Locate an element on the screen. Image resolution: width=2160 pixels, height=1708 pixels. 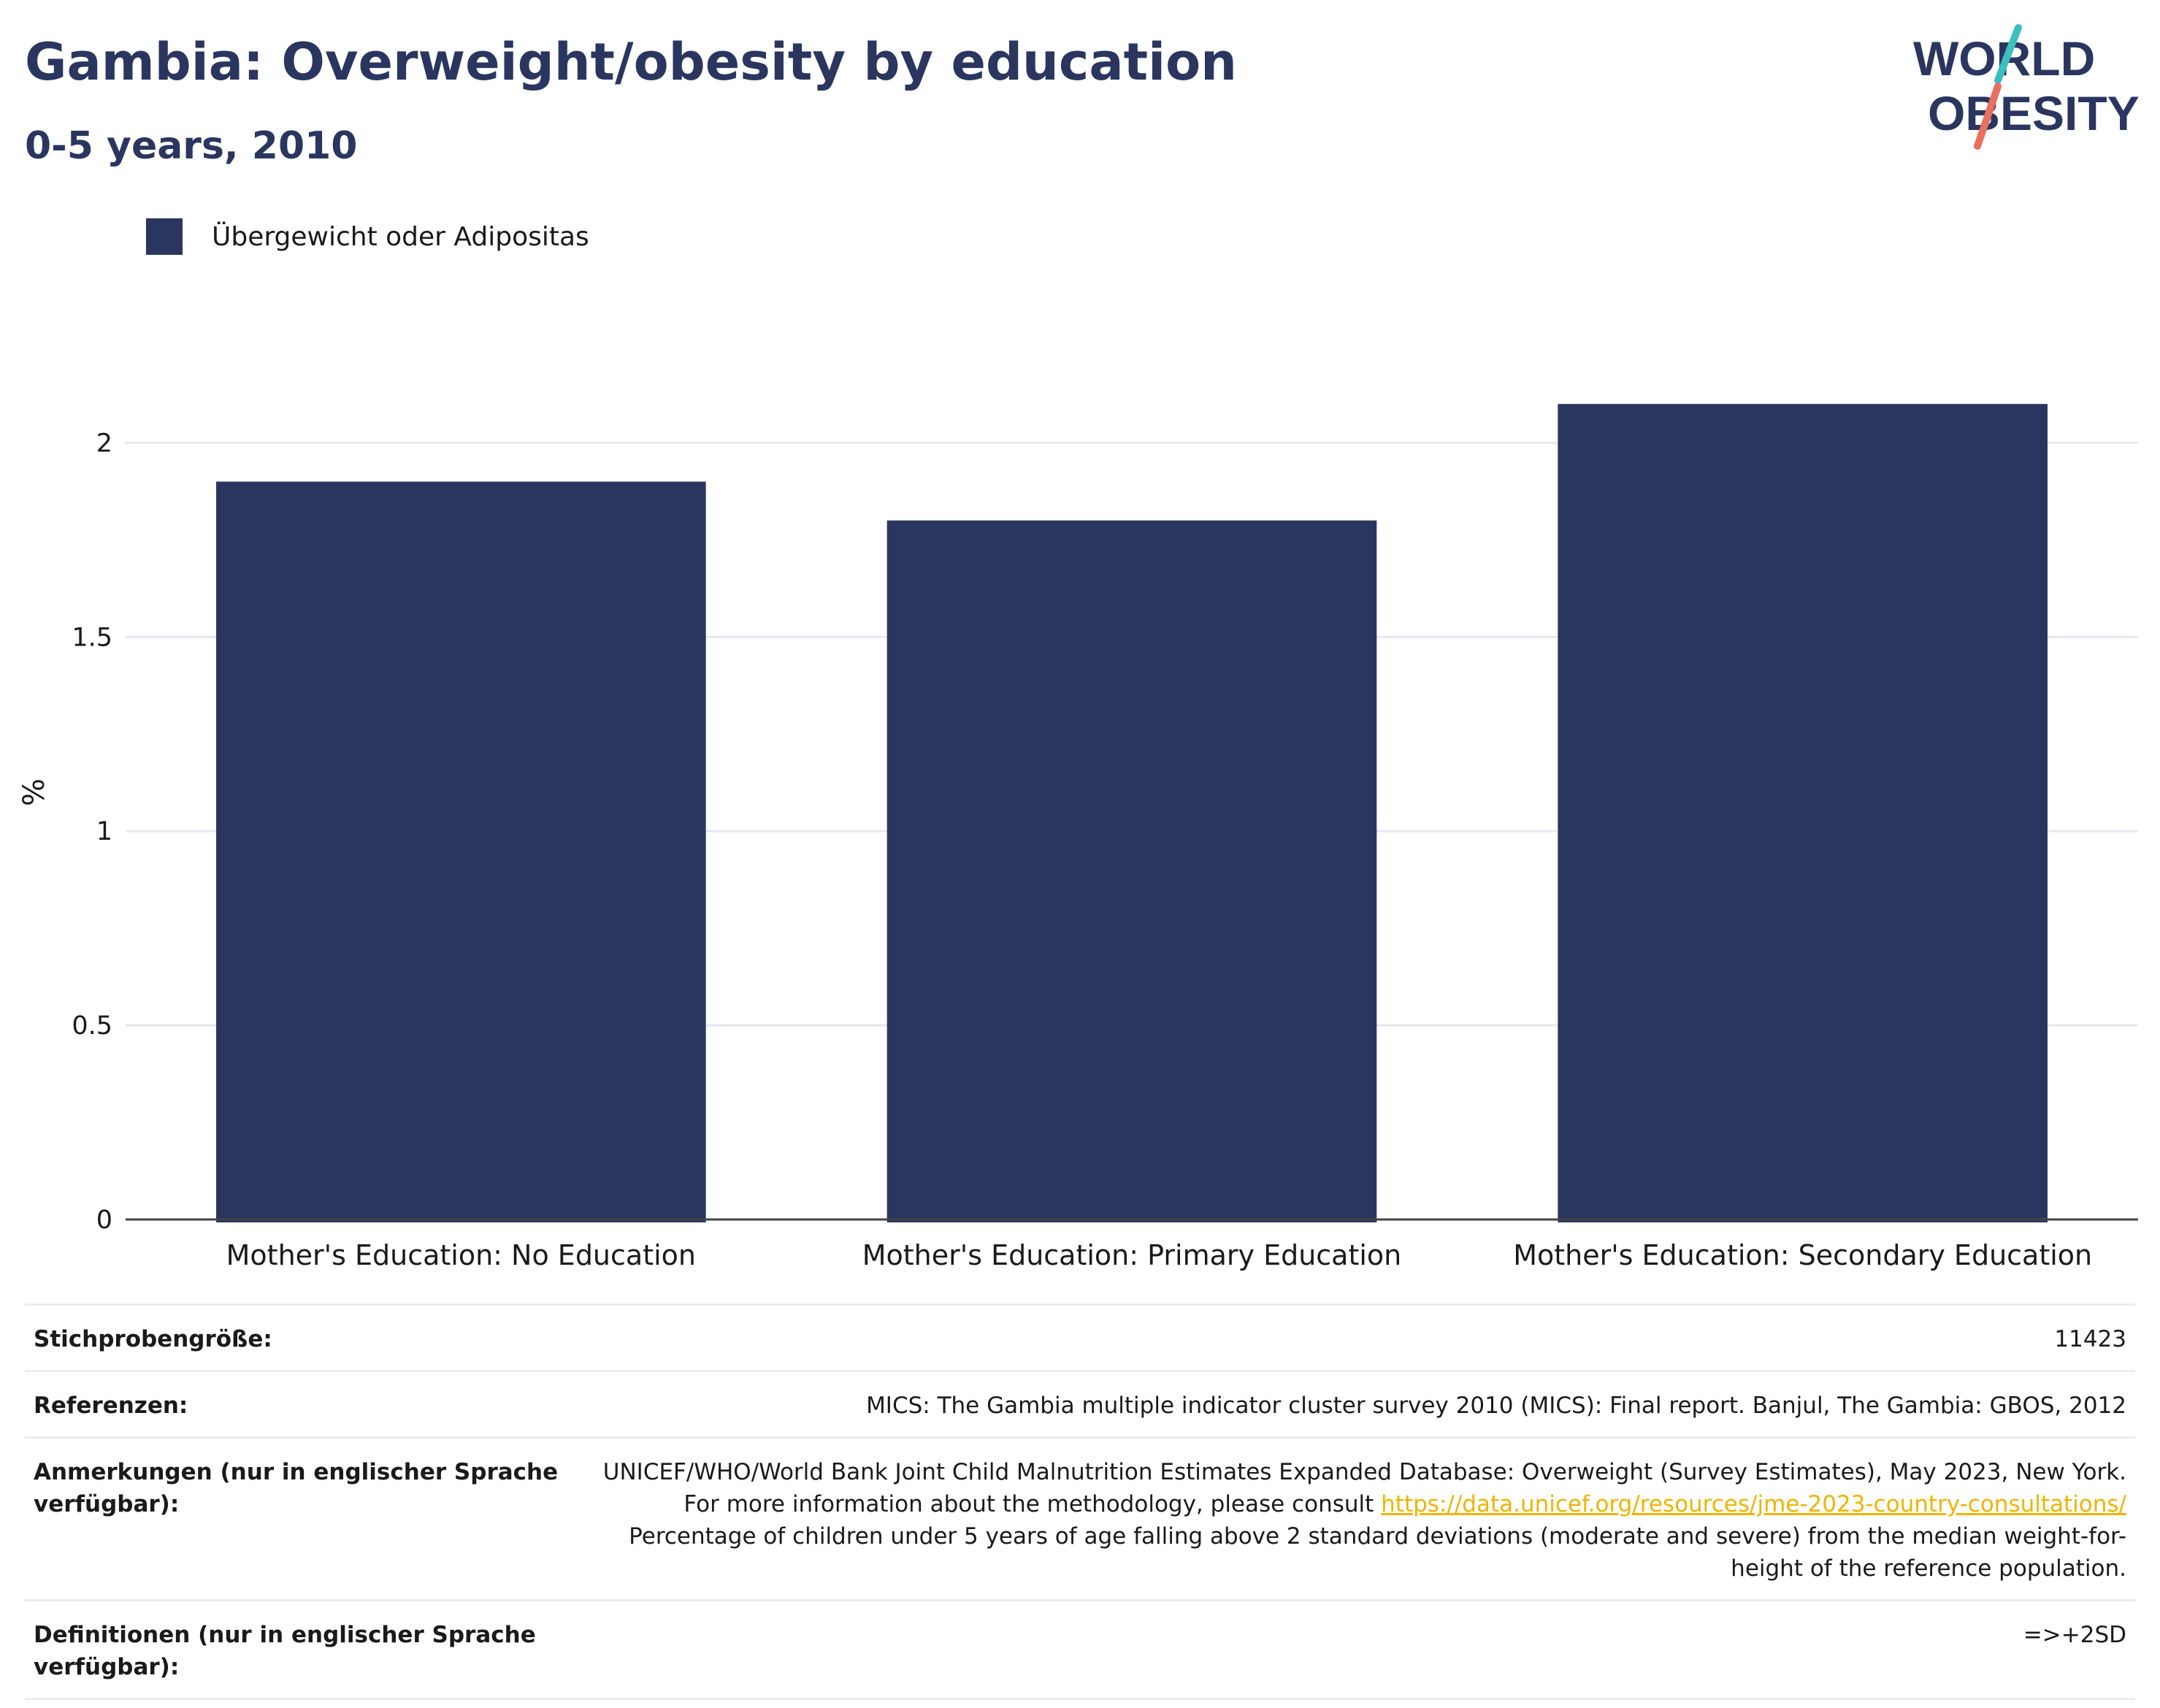
x-tick-label: Mother's Education: No Education is located at coordinates (461, 1255).